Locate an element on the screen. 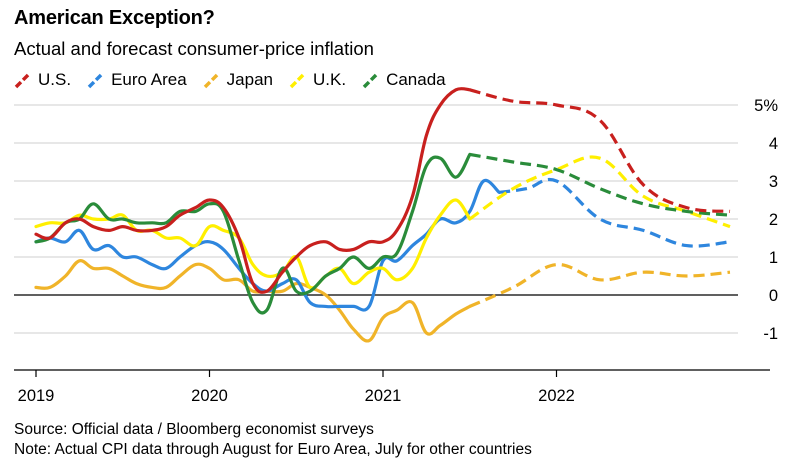  legend-item-canada: Canada is located at coordinates (404, 80).